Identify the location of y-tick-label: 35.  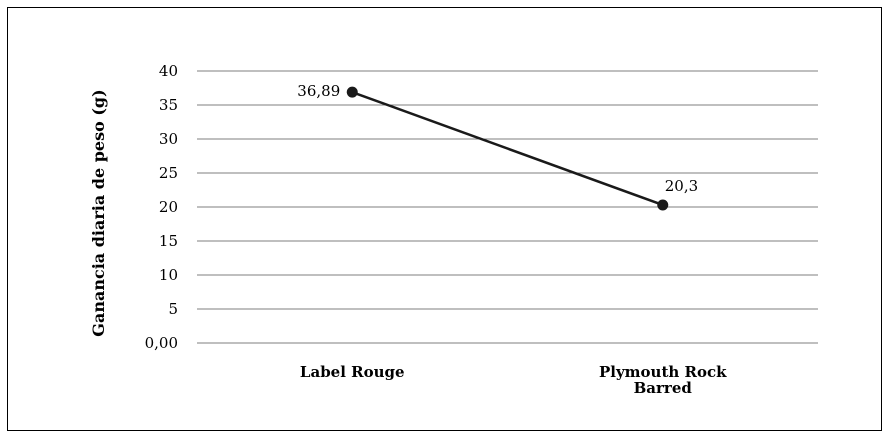
(168, 105).